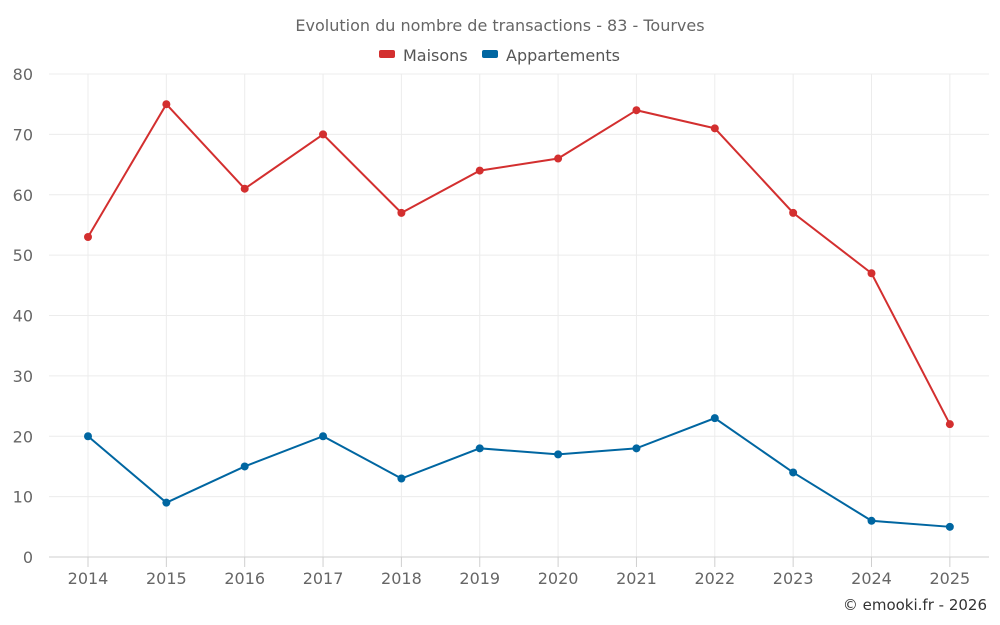  Describe the element at coordinates (23, 436) in the screenshot. I see `y-tick-label: 20` at that location.